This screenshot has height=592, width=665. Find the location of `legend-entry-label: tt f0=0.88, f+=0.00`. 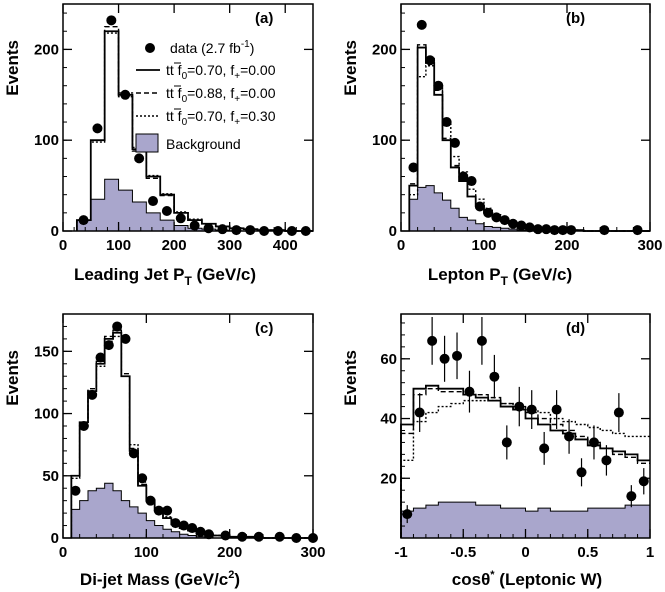

legend-entry-label: tt f0=0.88, f+=0.00 is located at coordinates (221, 95).